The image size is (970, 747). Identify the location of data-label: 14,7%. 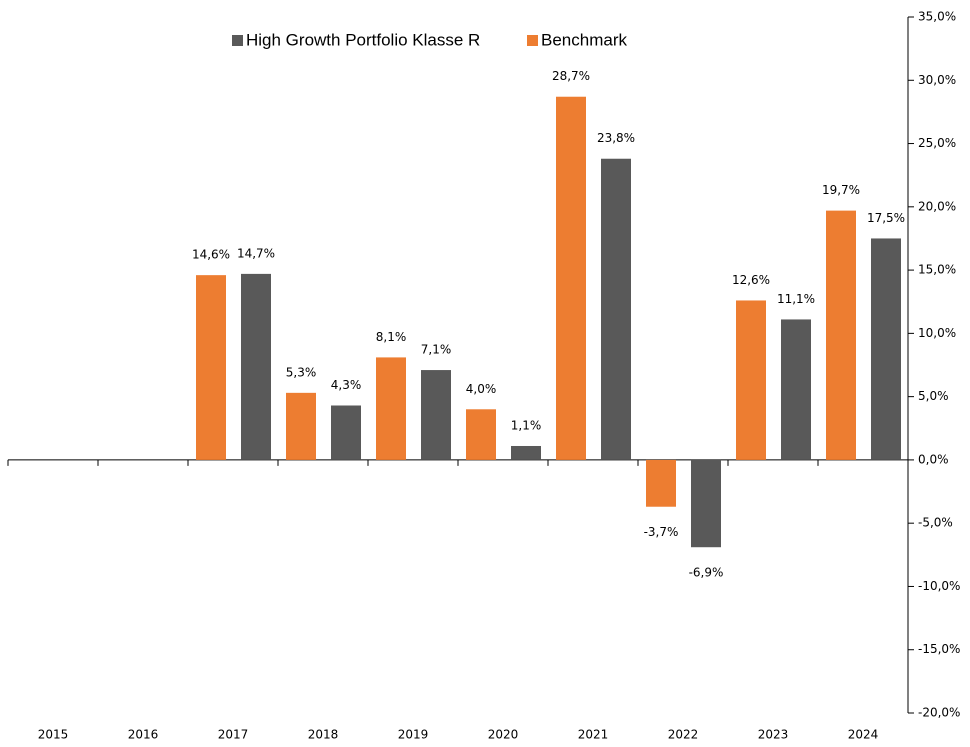
(256, 253).